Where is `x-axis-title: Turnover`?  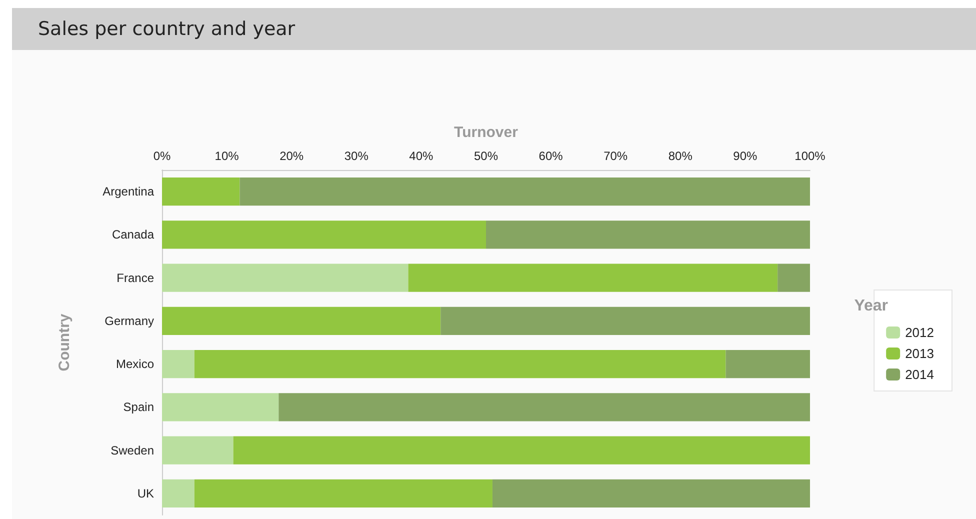
x-axis-title: Turnover is located at coordinates (486, 132).